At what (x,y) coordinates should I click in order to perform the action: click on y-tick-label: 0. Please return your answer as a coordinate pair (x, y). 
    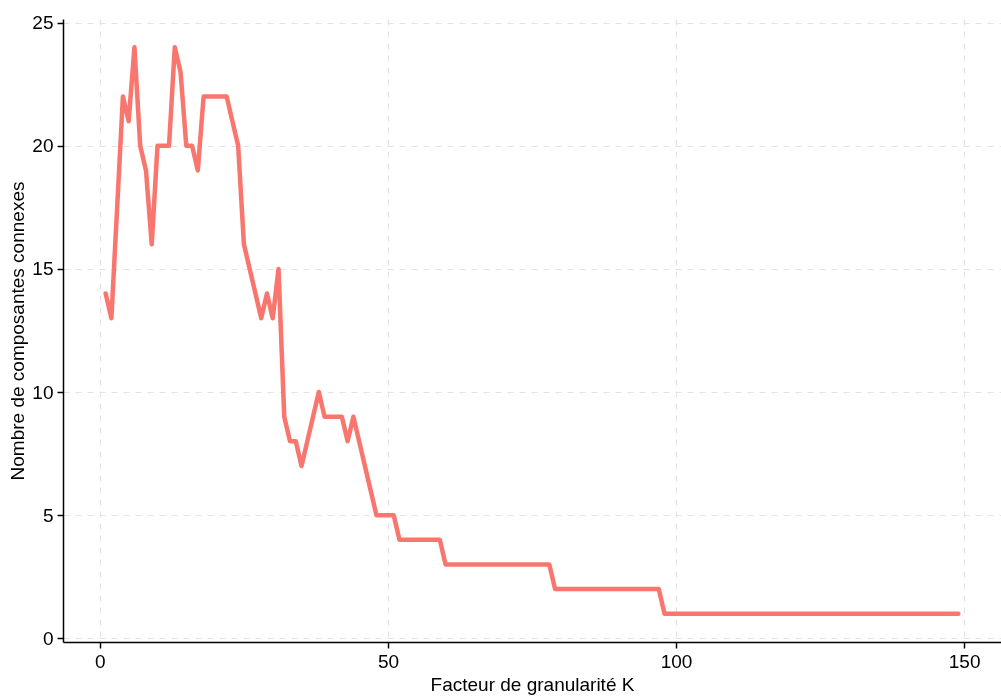
    Looking at the image, I should click on (48, 638).